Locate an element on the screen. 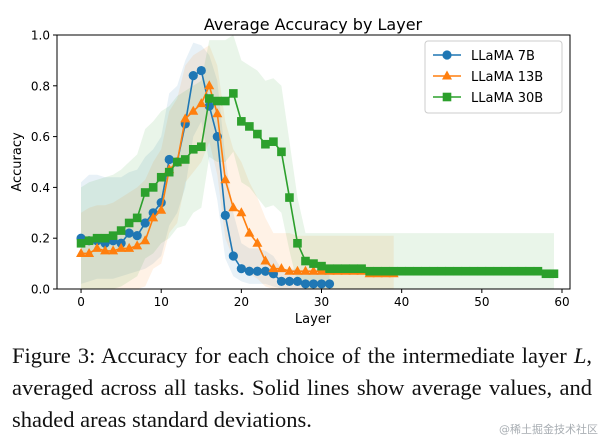 The width and height of the screenshot is (604, 441). y-axis: 0.0 0.2 0.4 0.6 0.8 1.0 is located at coordinates (44, 163).